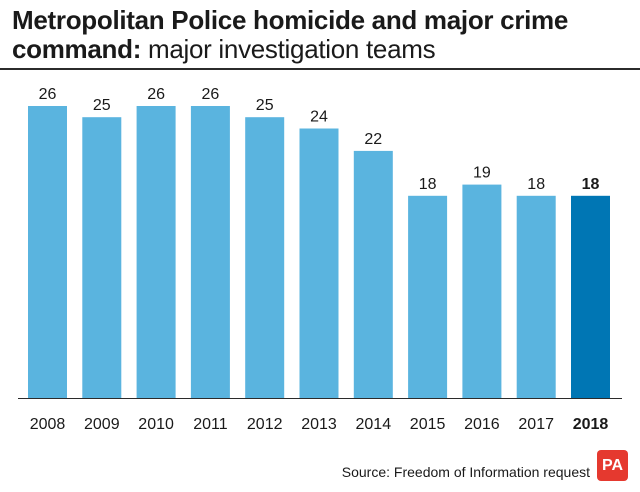 The width and height of the screenshot is (640, 492). Describe the element at coordinates (428, 184) in the screenshot. I see `value-label-2015: 18` at that location.